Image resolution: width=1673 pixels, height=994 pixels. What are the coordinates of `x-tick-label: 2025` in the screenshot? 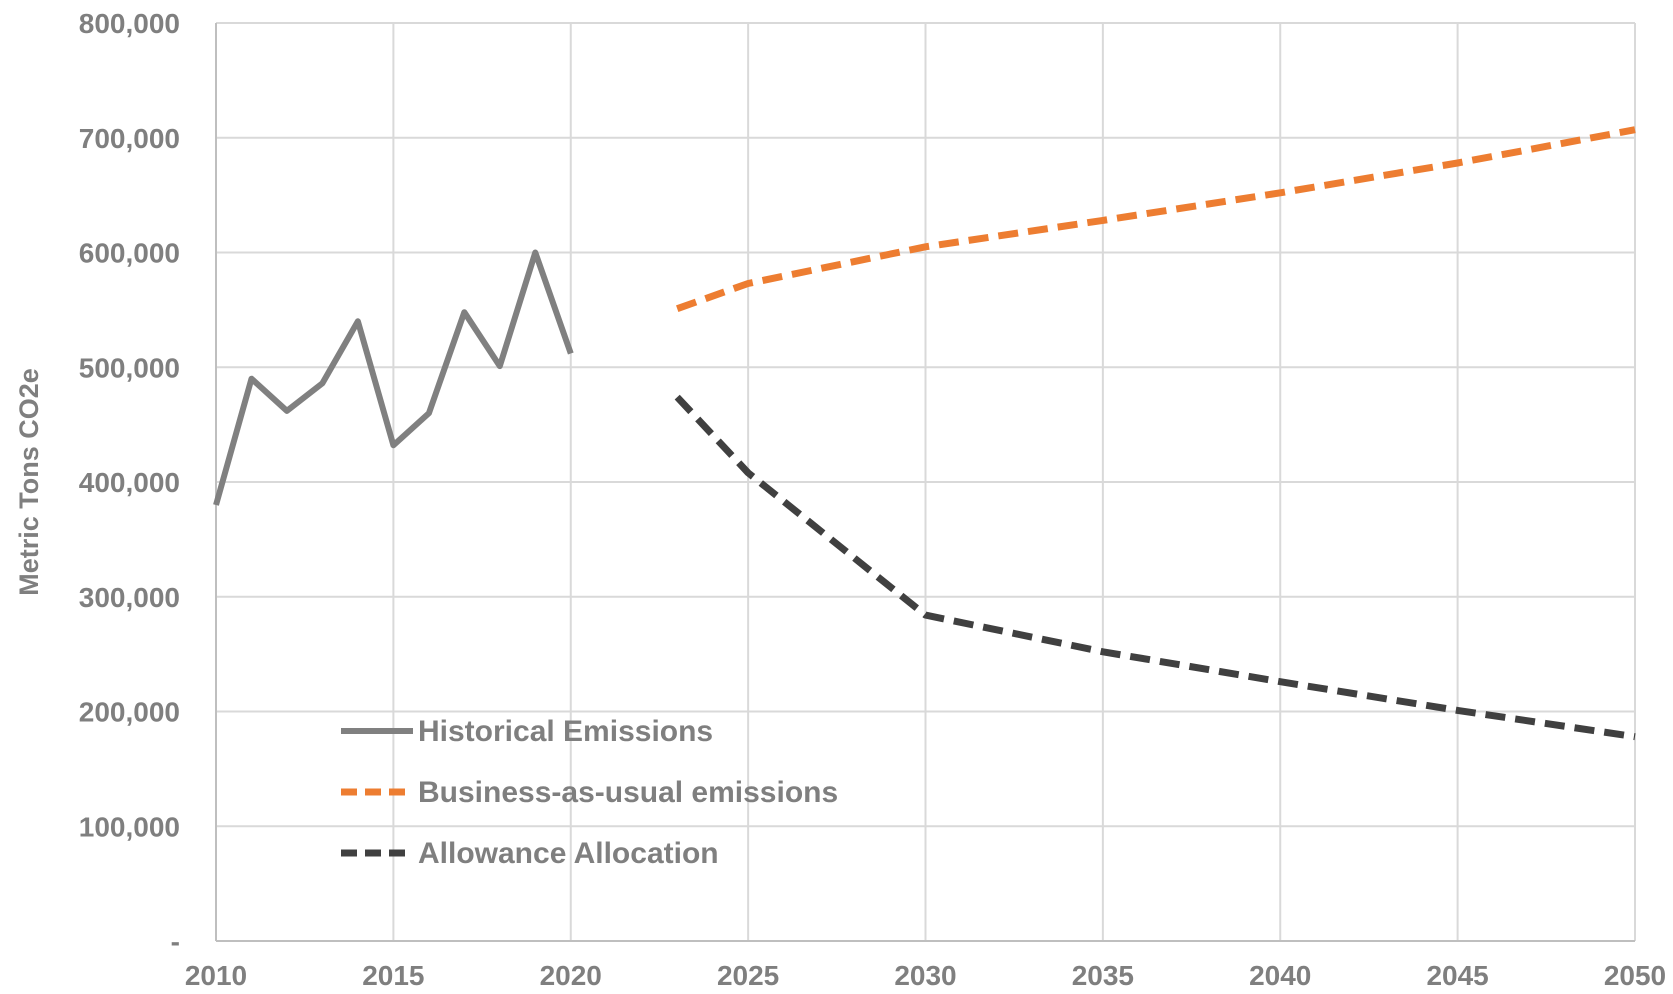 It's located at (748, 975).